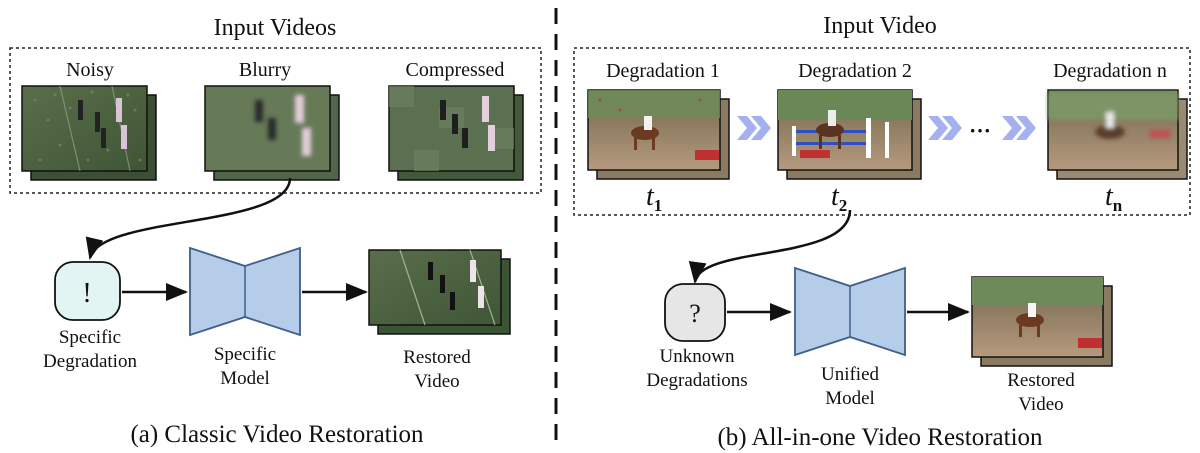  Describe the element at coordinates (1042, 321) in the screenshot. I see `restored-frame-stack-right` at that location.